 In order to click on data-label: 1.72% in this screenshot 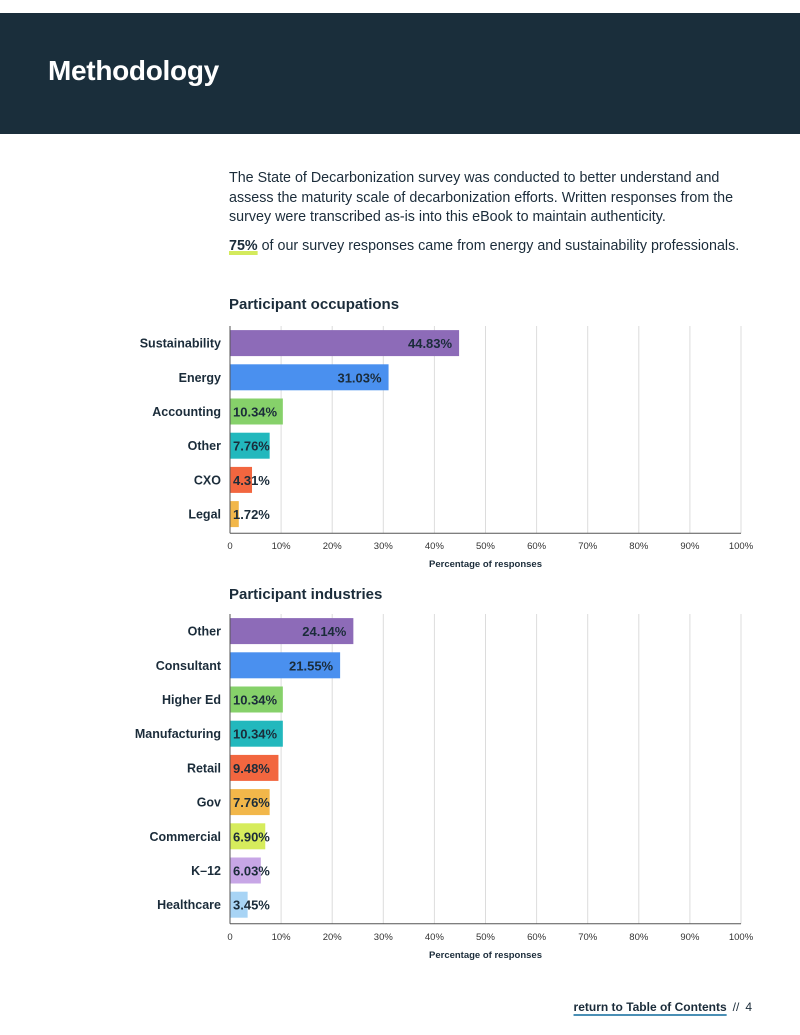, I will do `click(251, 514)`.